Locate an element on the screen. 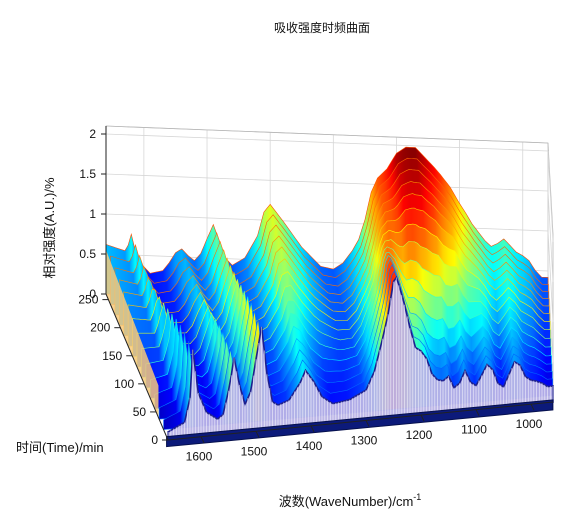  y-axis-line is located at coordinates (137, 367).